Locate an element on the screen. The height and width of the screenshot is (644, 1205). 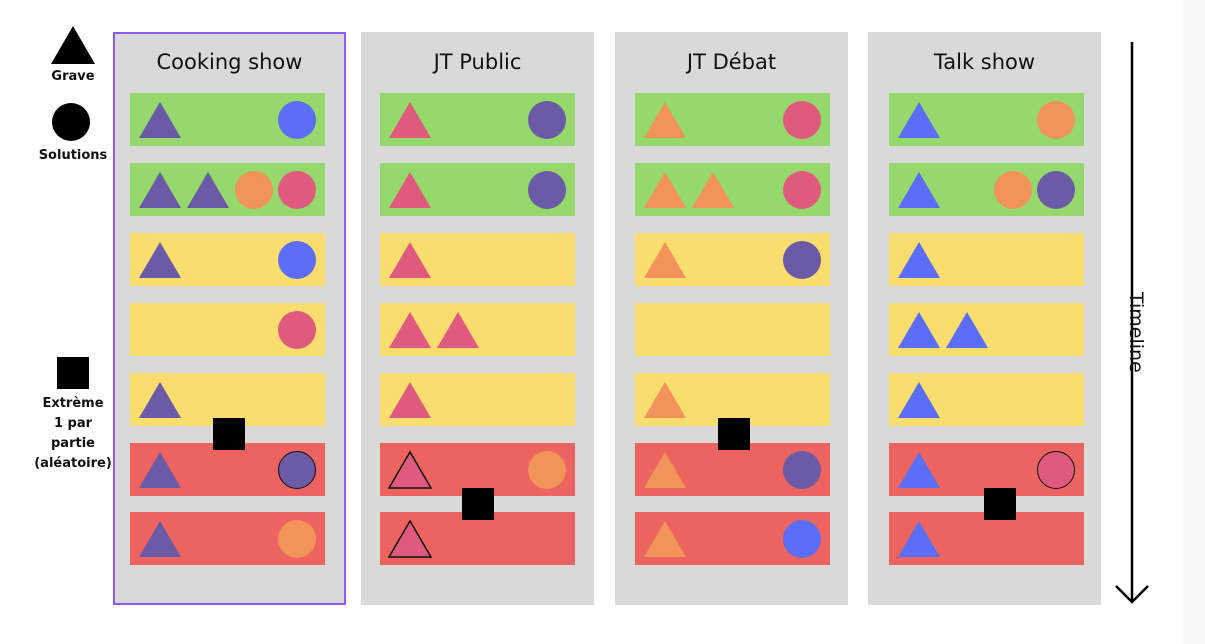
extreme-square-jt-public is located at coordinates (478, 504).